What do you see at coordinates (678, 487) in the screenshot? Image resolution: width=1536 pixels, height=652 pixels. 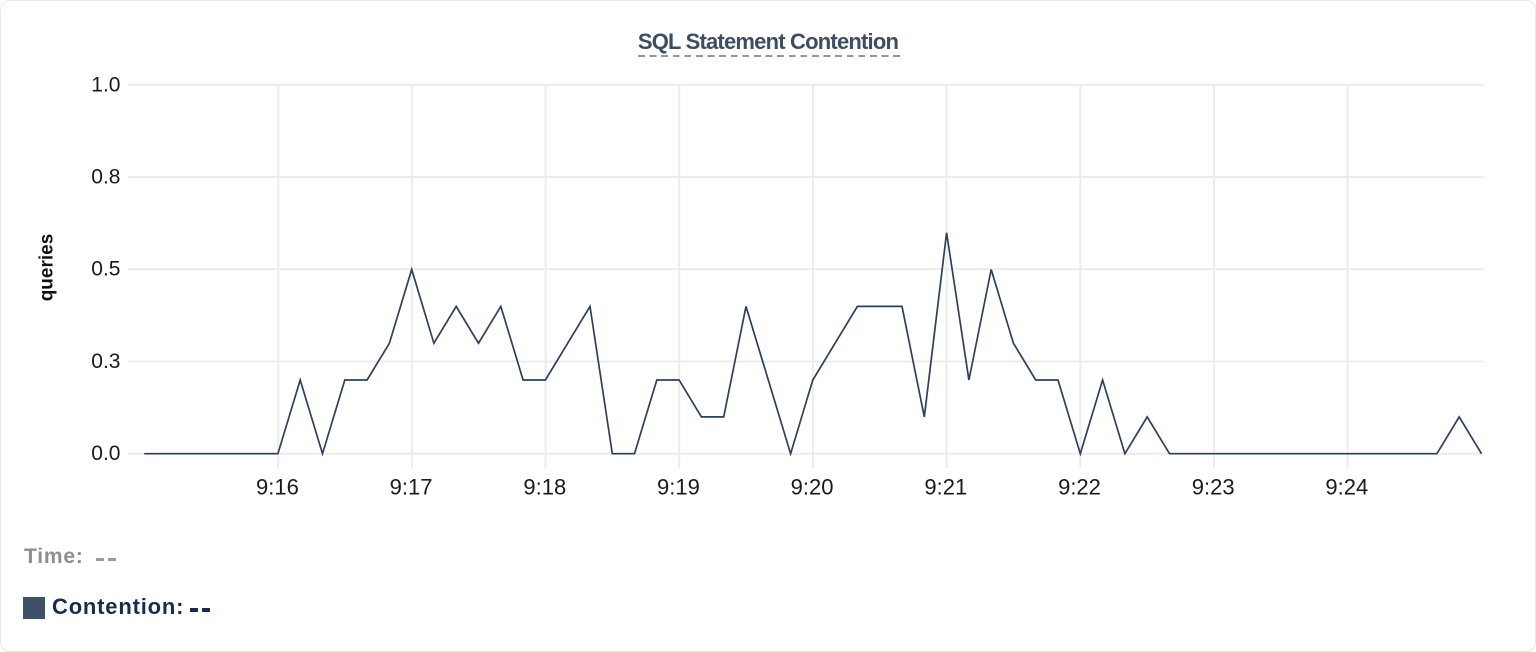 I see `svg-text: 9:19` at bounding box center [678, 487].